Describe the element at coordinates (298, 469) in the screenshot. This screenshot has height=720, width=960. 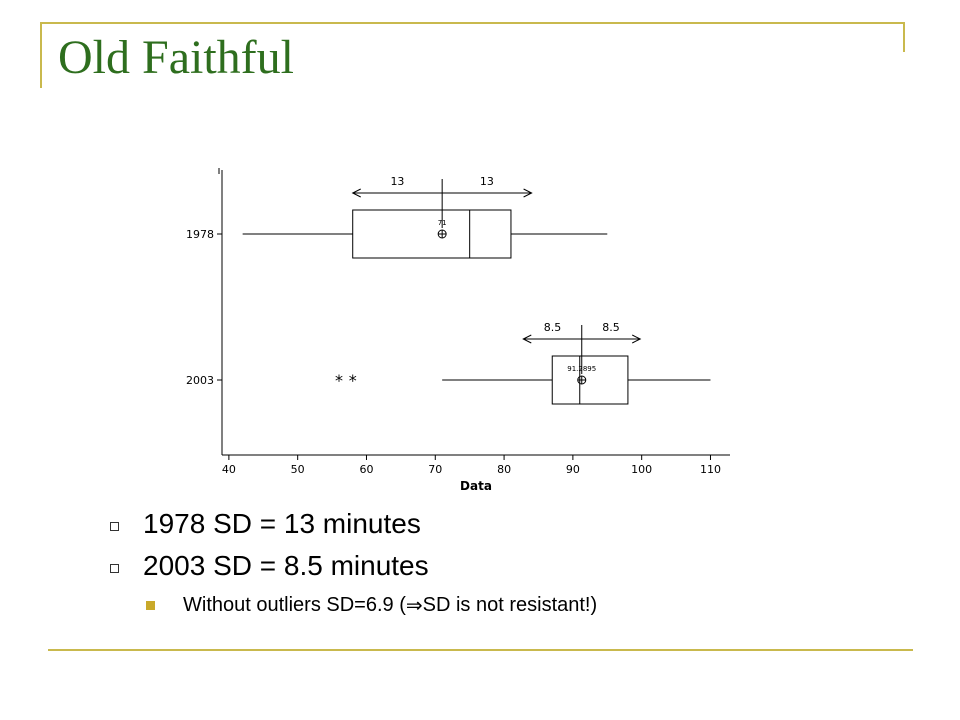
I see `x-tick-label: 50` at that location.